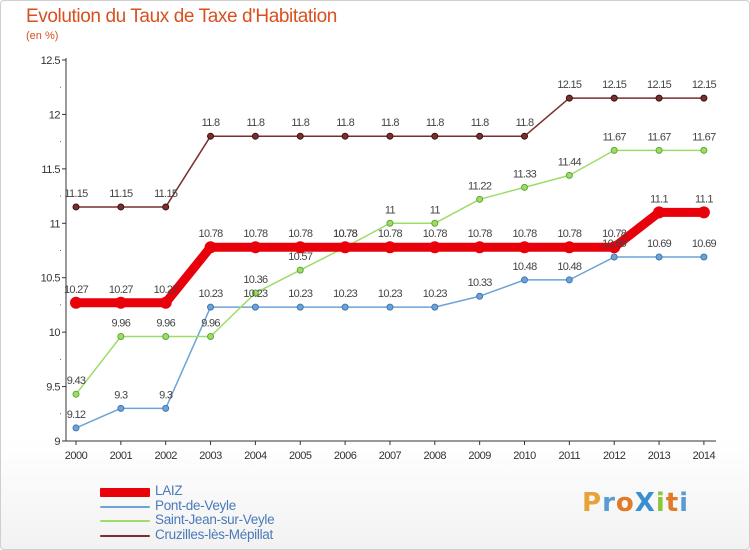 This screenshot has height=550, width=750. Describe the element at coordinates (609, 503) in the screenshot. I see `logo-letter: r` at that location.